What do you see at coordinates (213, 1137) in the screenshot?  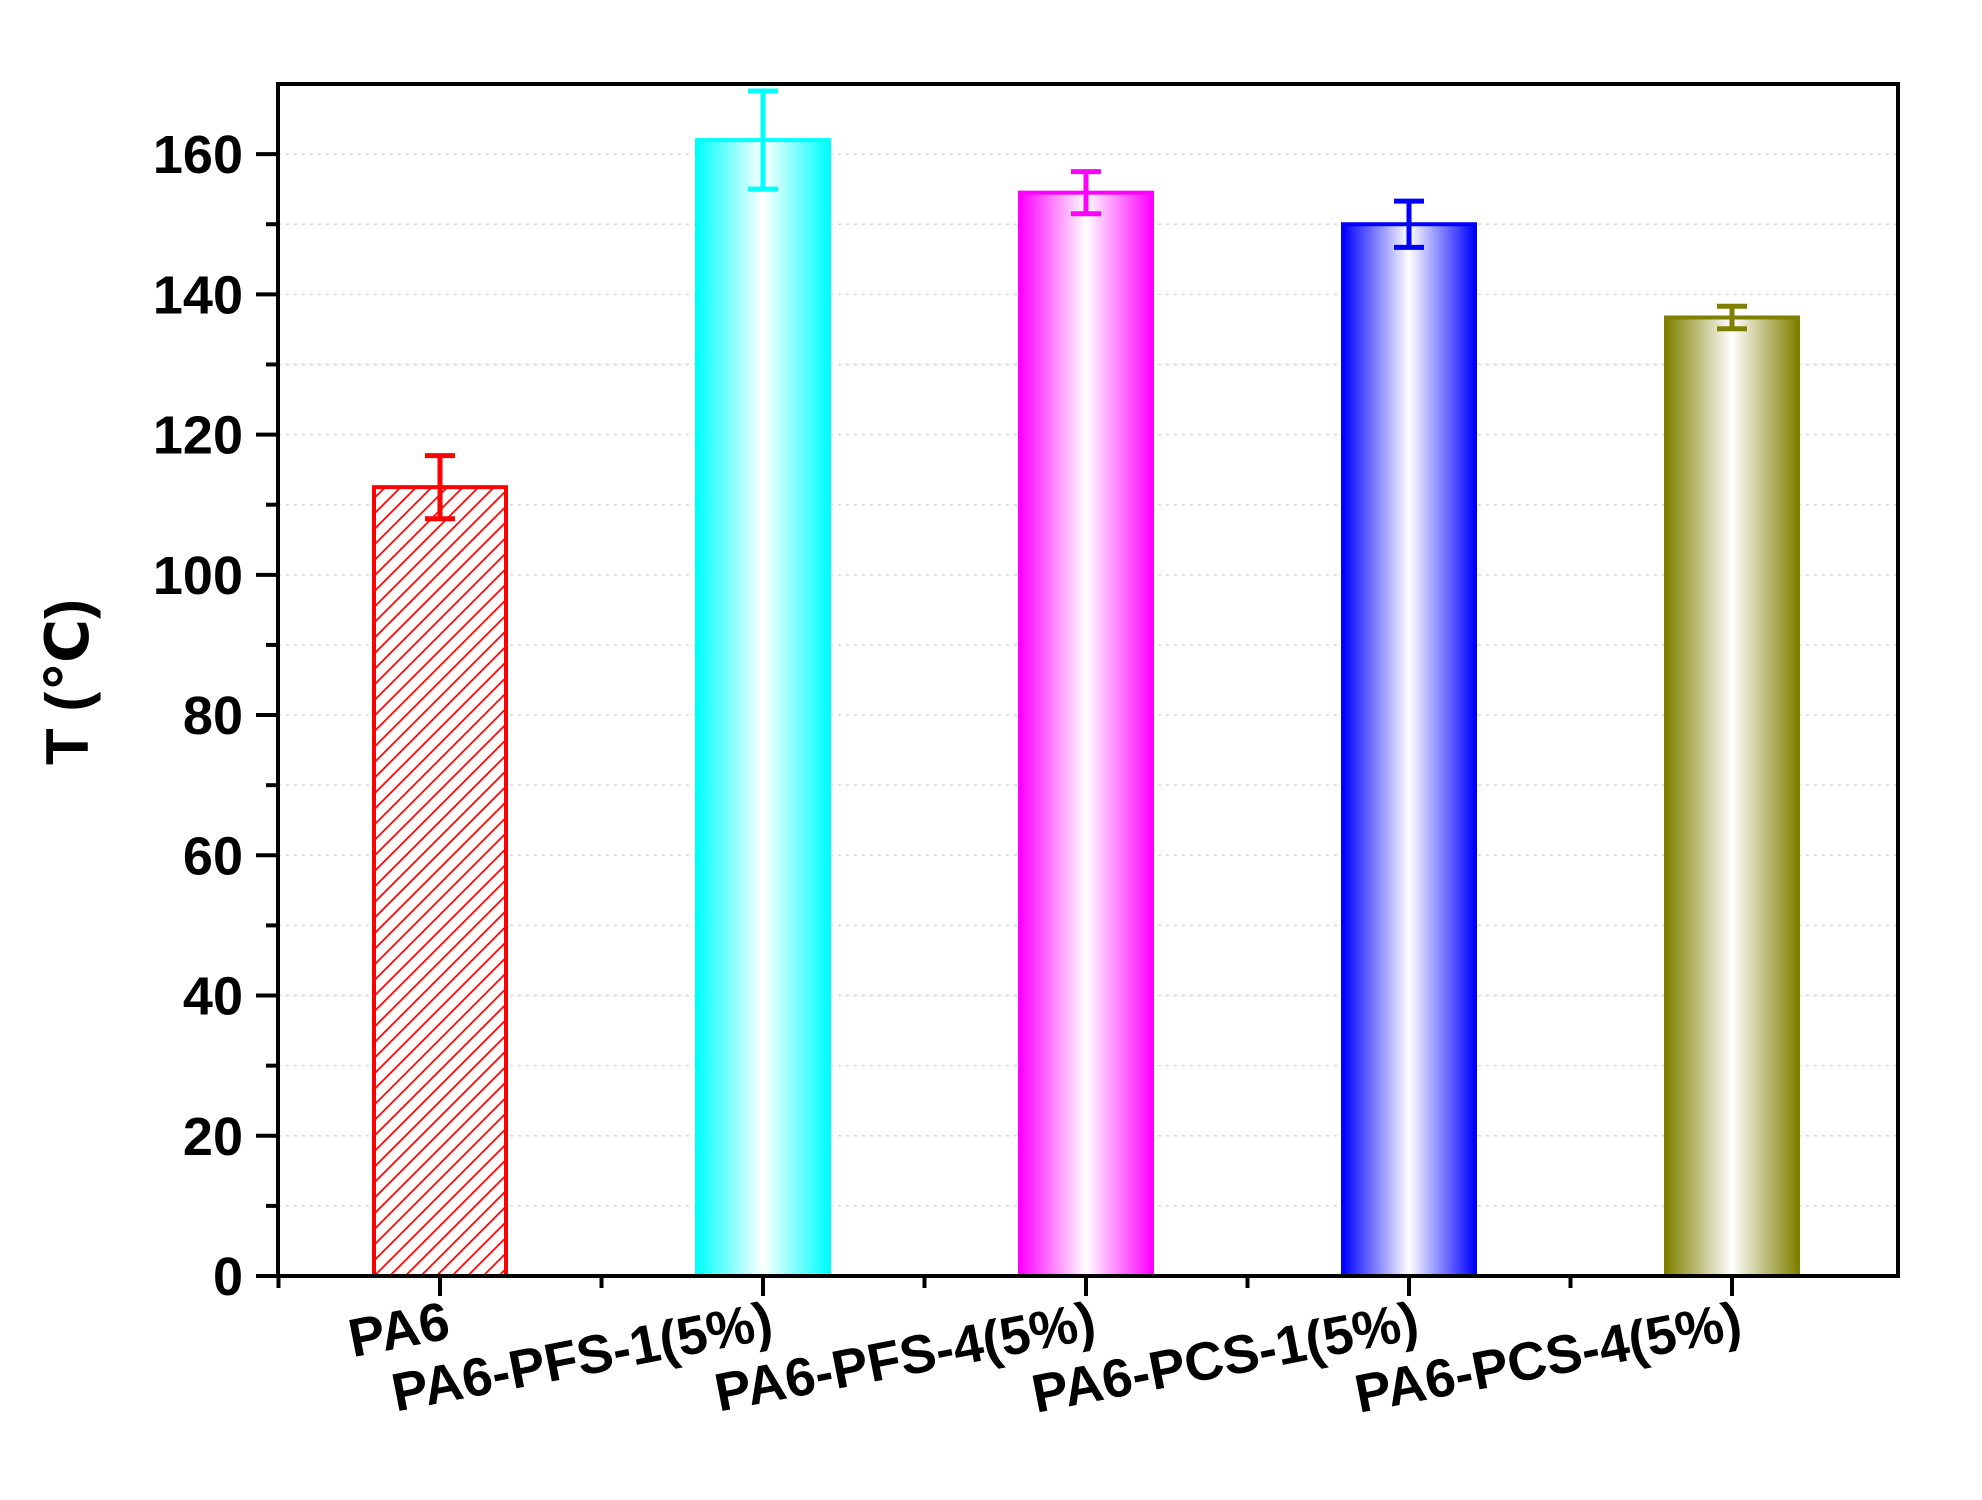 I see `y-tick-label: 20` at bounding box center [213, 1137].